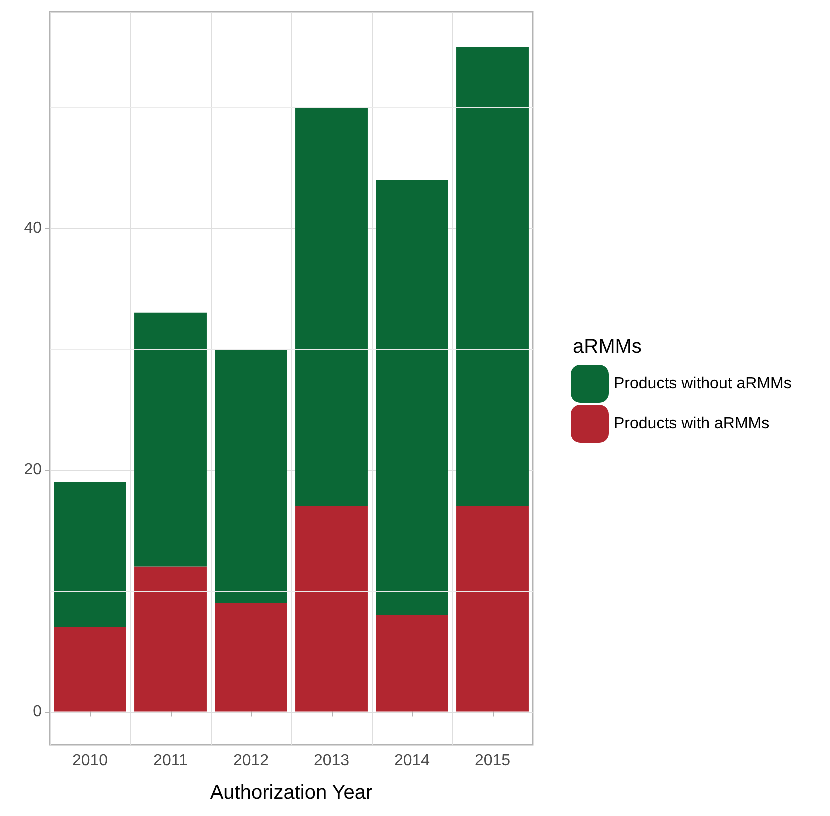  Describe the element at coordinates (251, 761) in the screenshot. I see `x-tick-label: 2012` at that location.